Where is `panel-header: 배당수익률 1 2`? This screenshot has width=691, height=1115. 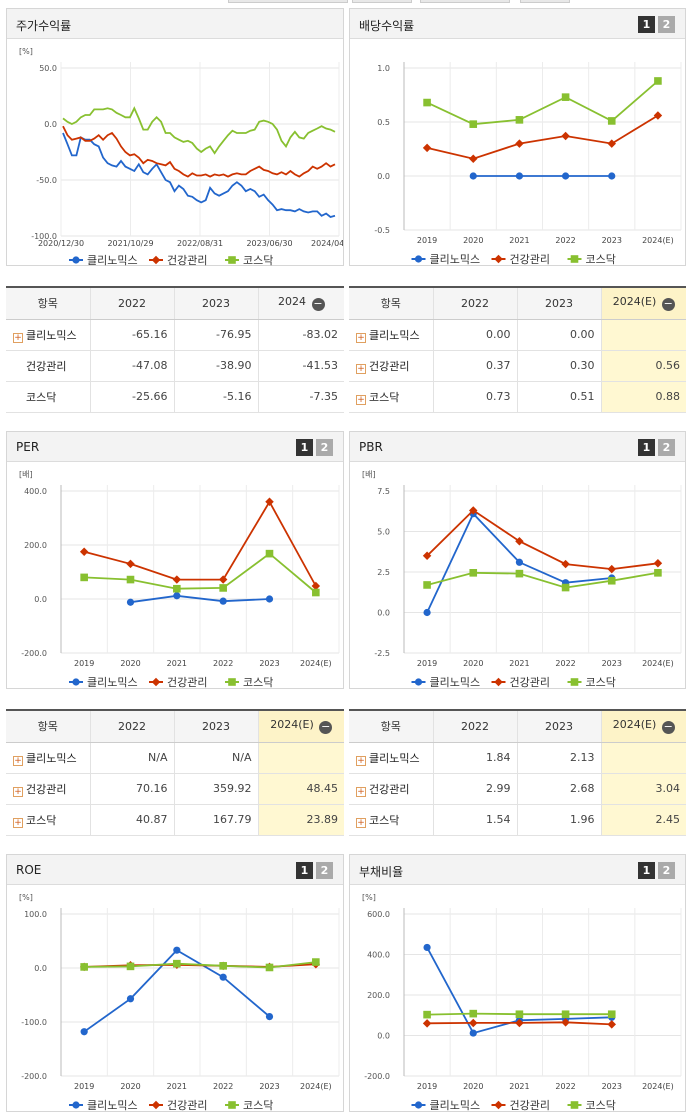
panel-header: 배당수익률 1 2 is located at coordinates (517, 24).